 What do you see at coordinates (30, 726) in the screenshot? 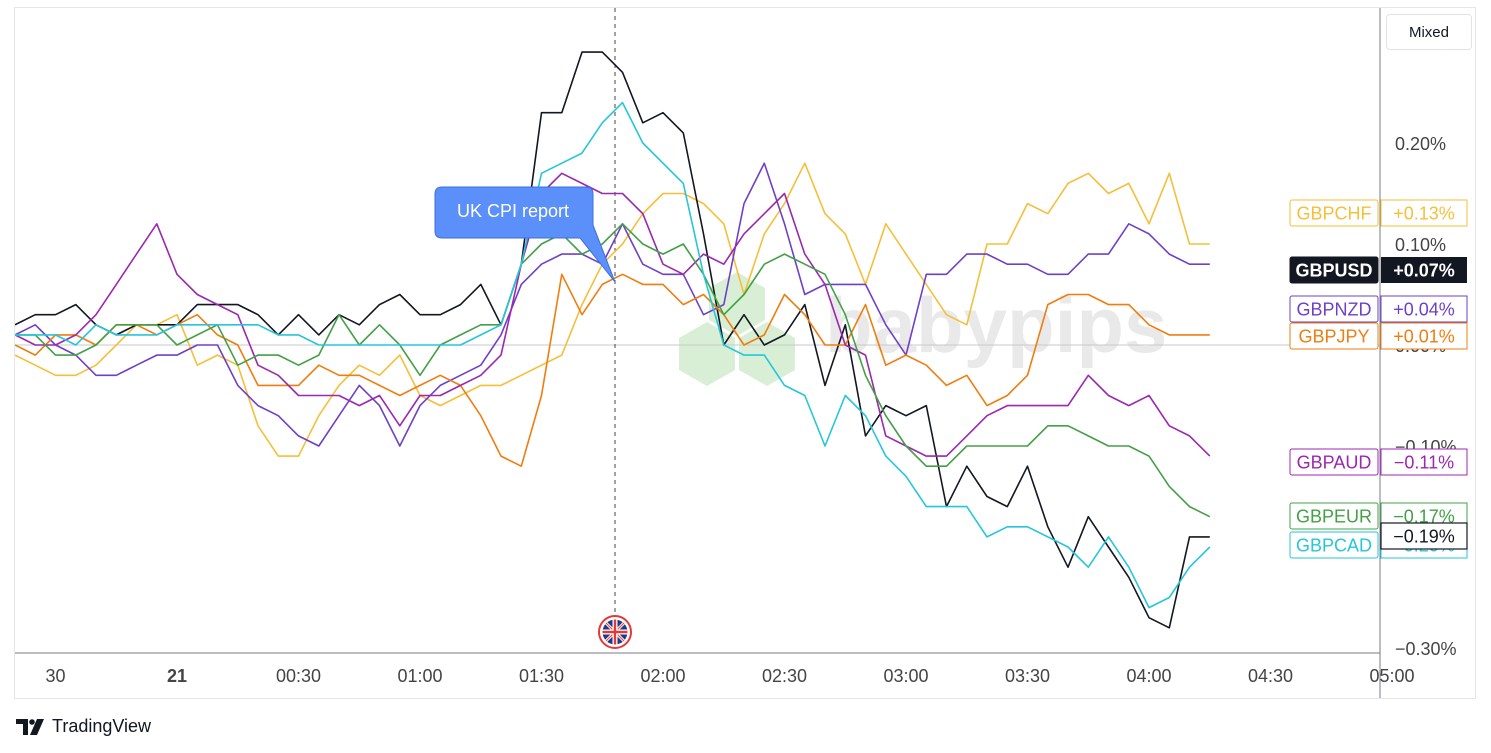
I see `tradingview-logo-icon` at bounding box center [30, 726].